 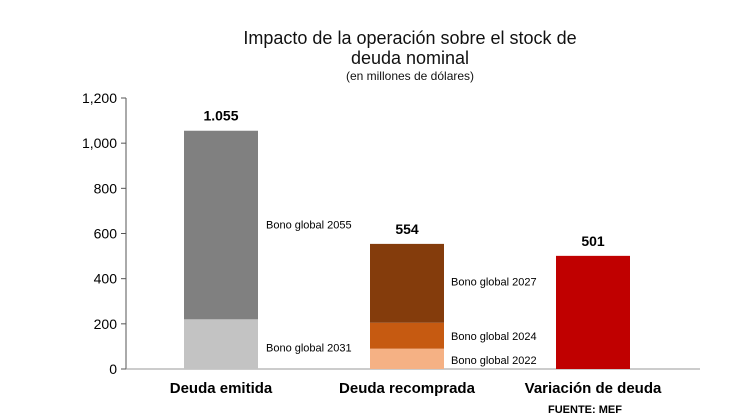 What do you see at coordinates (410, 58) in the screenshot?
I see `chart-title-line-2: deuda nominal` at bounding box center [410, 58].